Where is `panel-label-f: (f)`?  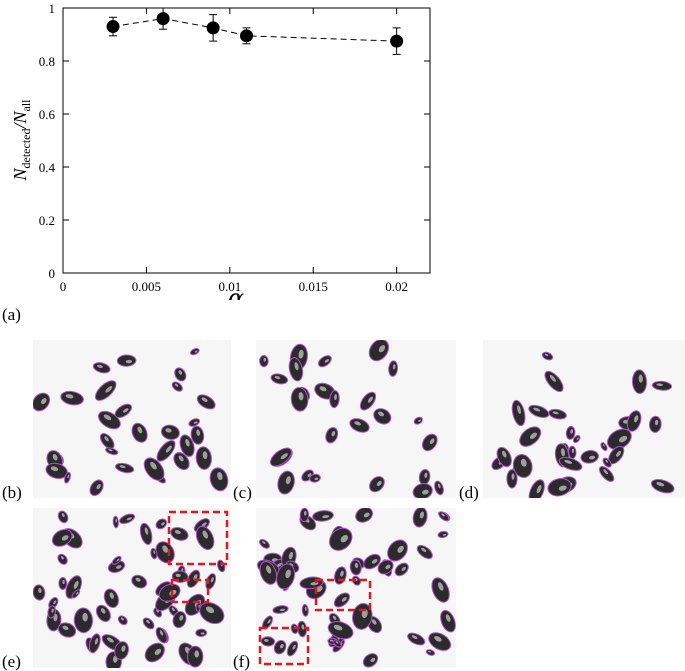 panel-label-f: (f) is located at coordinates (241, 661).